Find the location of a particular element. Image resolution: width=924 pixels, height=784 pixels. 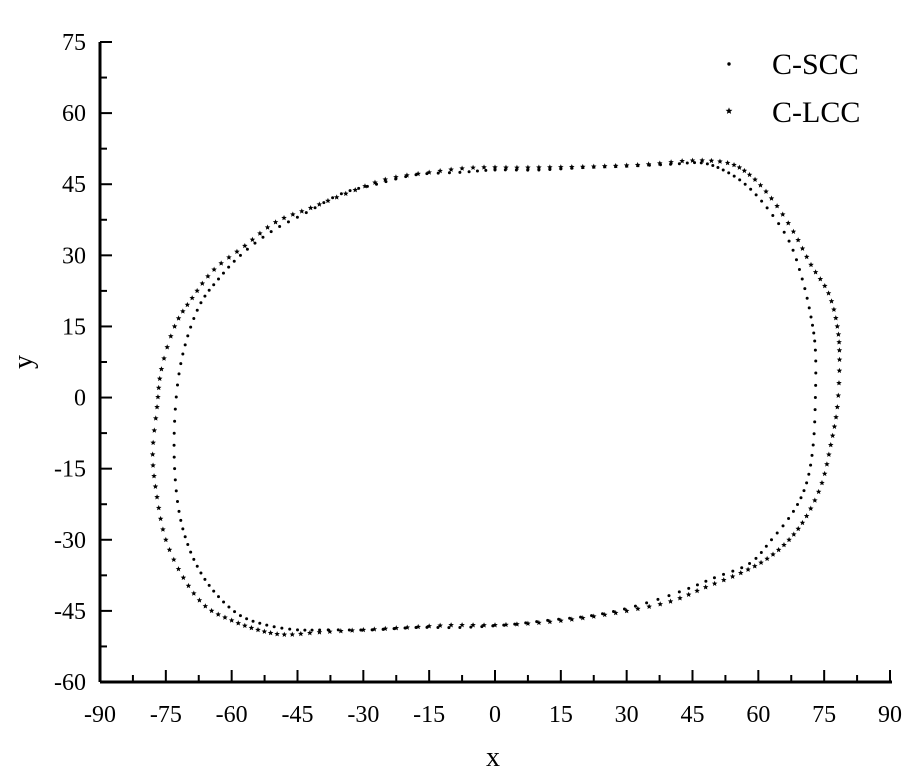

x-tick-label: -15 is located at coordinates (429, 715).